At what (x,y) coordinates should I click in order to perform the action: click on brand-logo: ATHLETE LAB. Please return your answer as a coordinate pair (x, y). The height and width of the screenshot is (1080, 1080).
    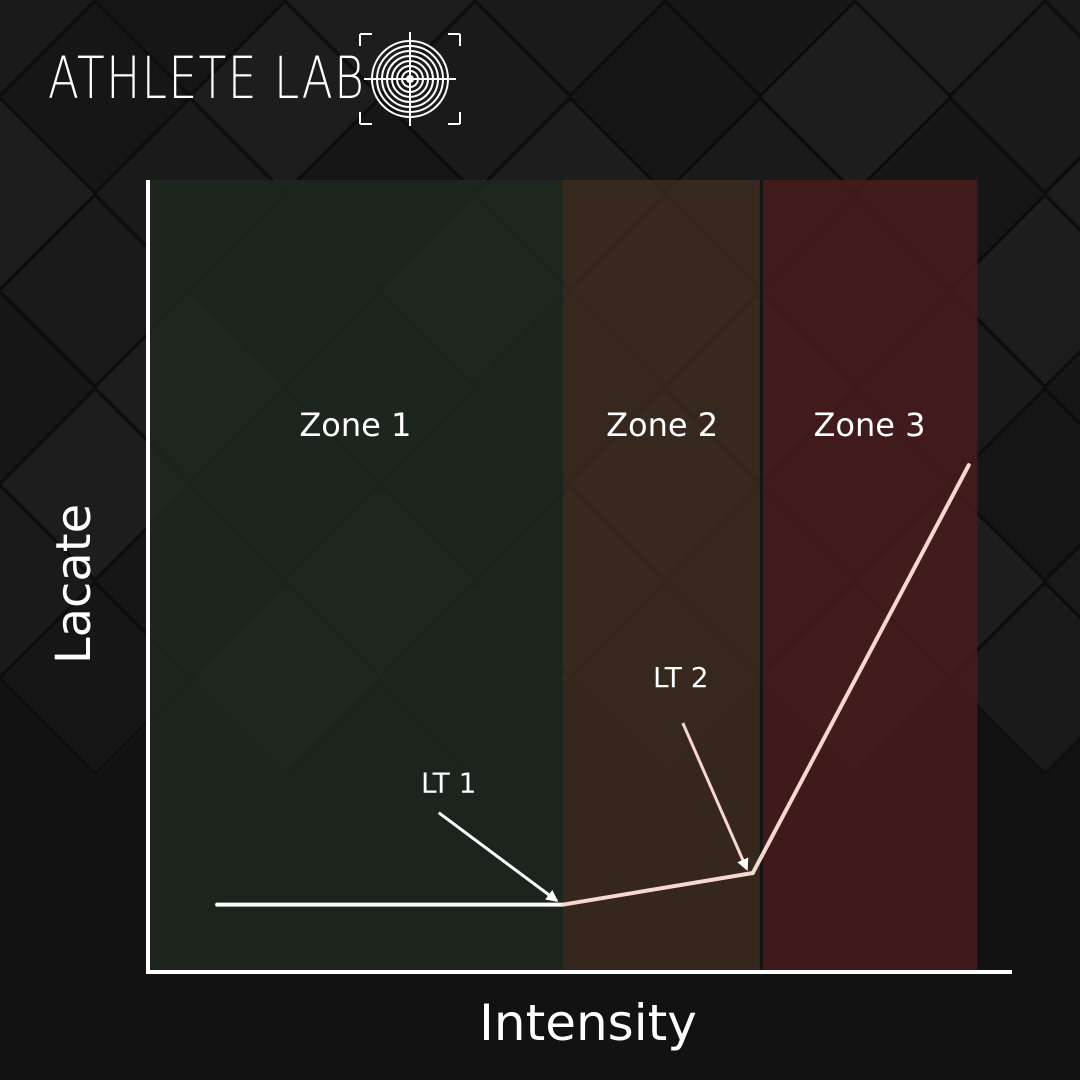
    Looking at the image, I should click on (254, 78).